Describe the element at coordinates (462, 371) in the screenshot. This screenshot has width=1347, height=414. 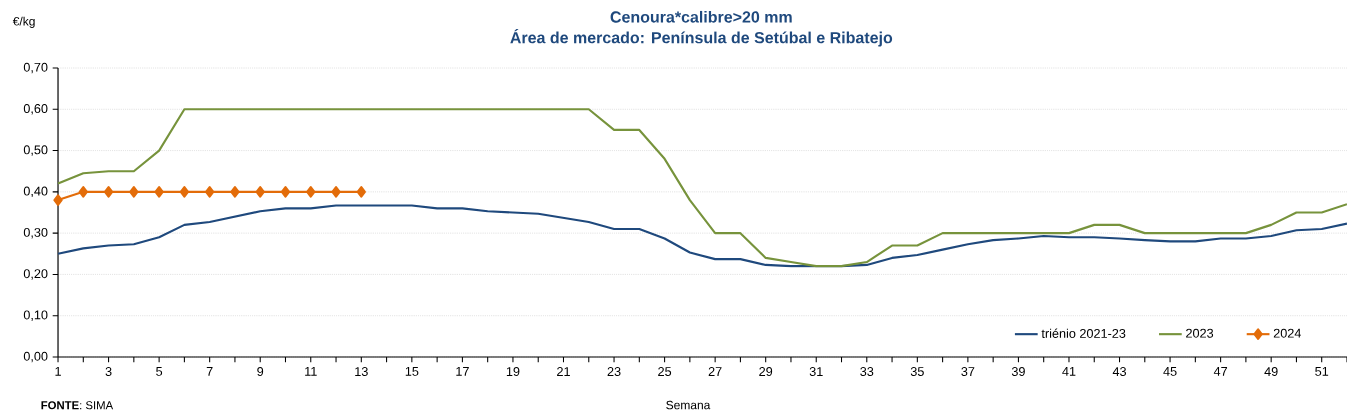
I see `x-tick-label: 17` at that location.